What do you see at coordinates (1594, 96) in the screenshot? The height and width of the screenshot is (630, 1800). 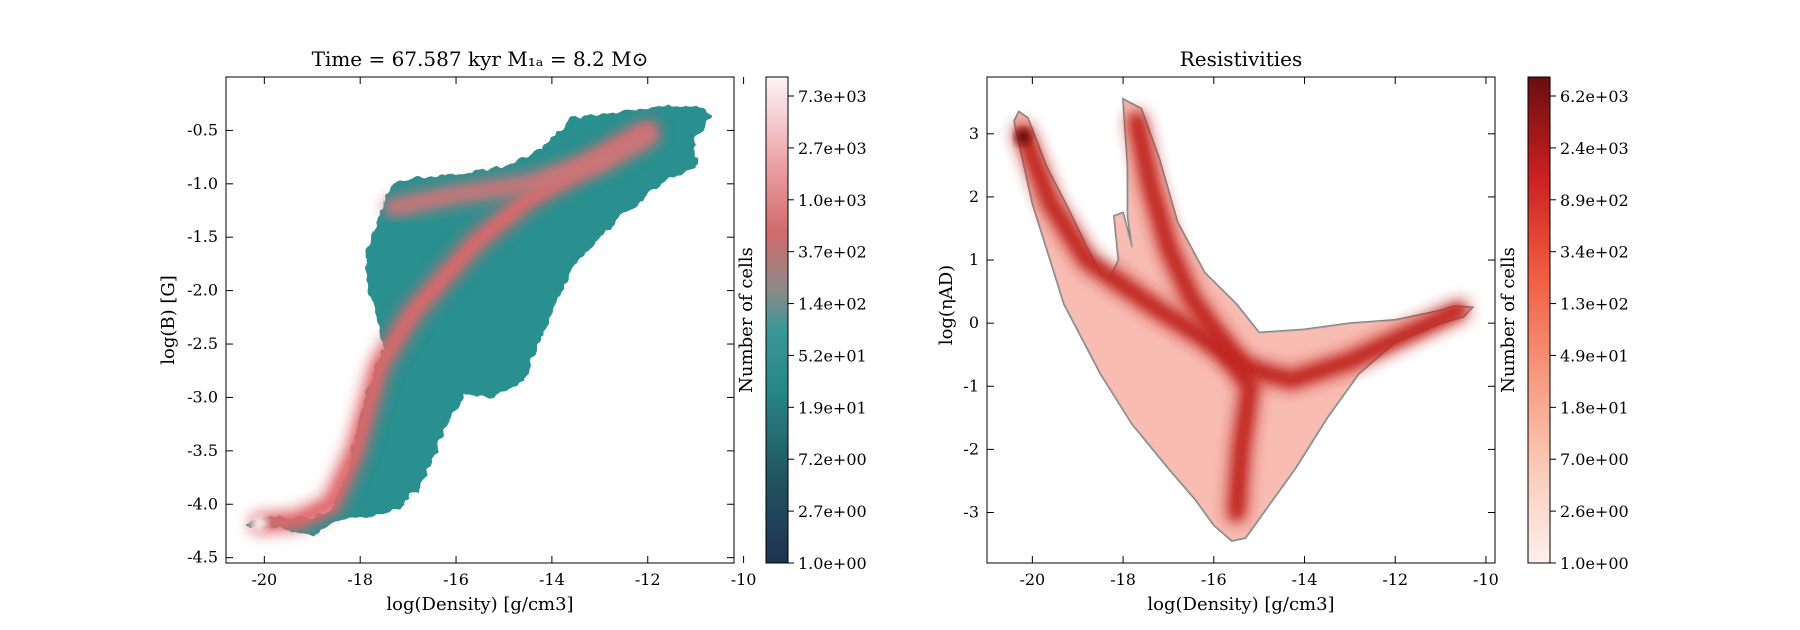 I see `colorbar-tick-label: 6.2e+03` at bounding box center [1594, 96].